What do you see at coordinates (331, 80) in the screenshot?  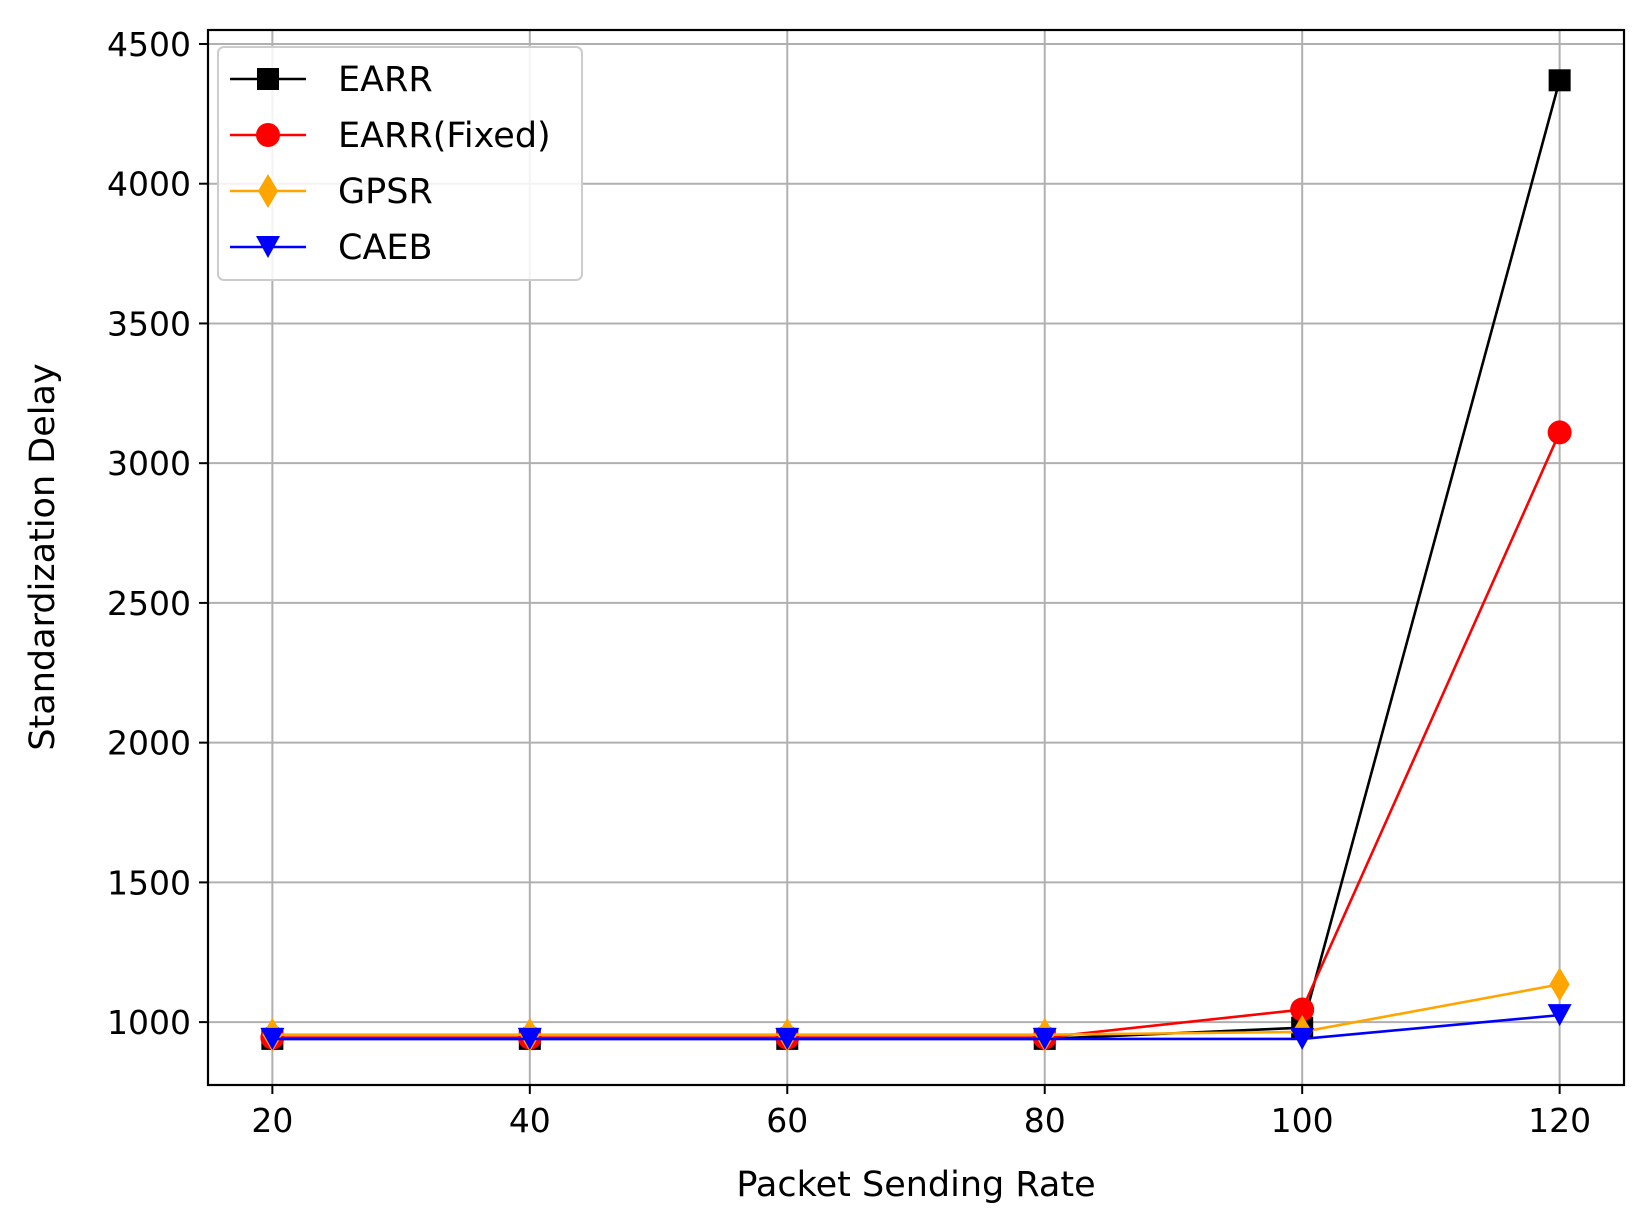 I see `legend-entry: EARR` at bounding box center [331, 80].